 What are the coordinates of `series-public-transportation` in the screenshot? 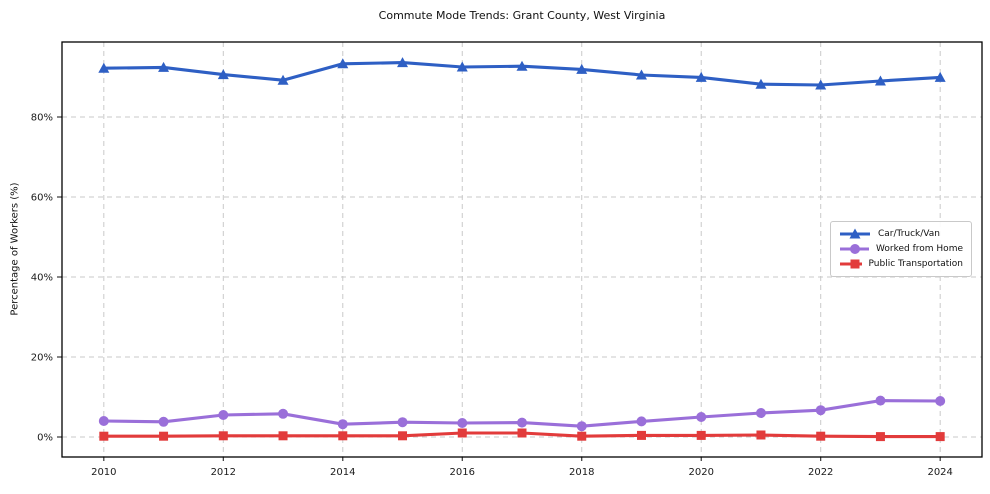 It's located at (522, 435).